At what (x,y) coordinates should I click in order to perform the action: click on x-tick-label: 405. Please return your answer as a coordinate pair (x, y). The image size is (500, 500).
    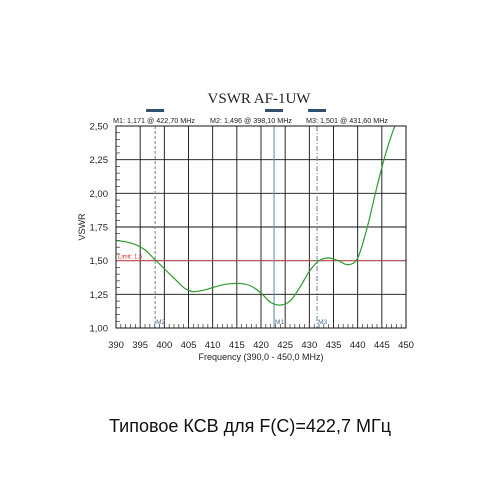
    Looking at the image, I should click on (189, 345).